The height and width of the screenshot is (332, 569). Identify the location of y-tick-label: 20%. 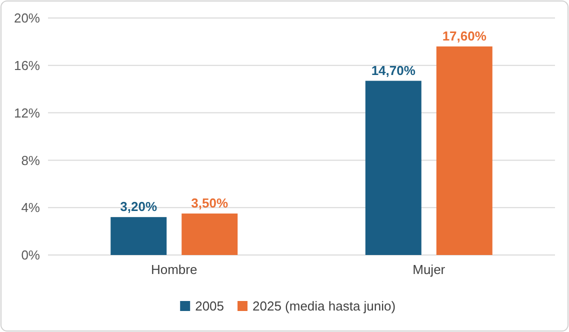
(27, 18).